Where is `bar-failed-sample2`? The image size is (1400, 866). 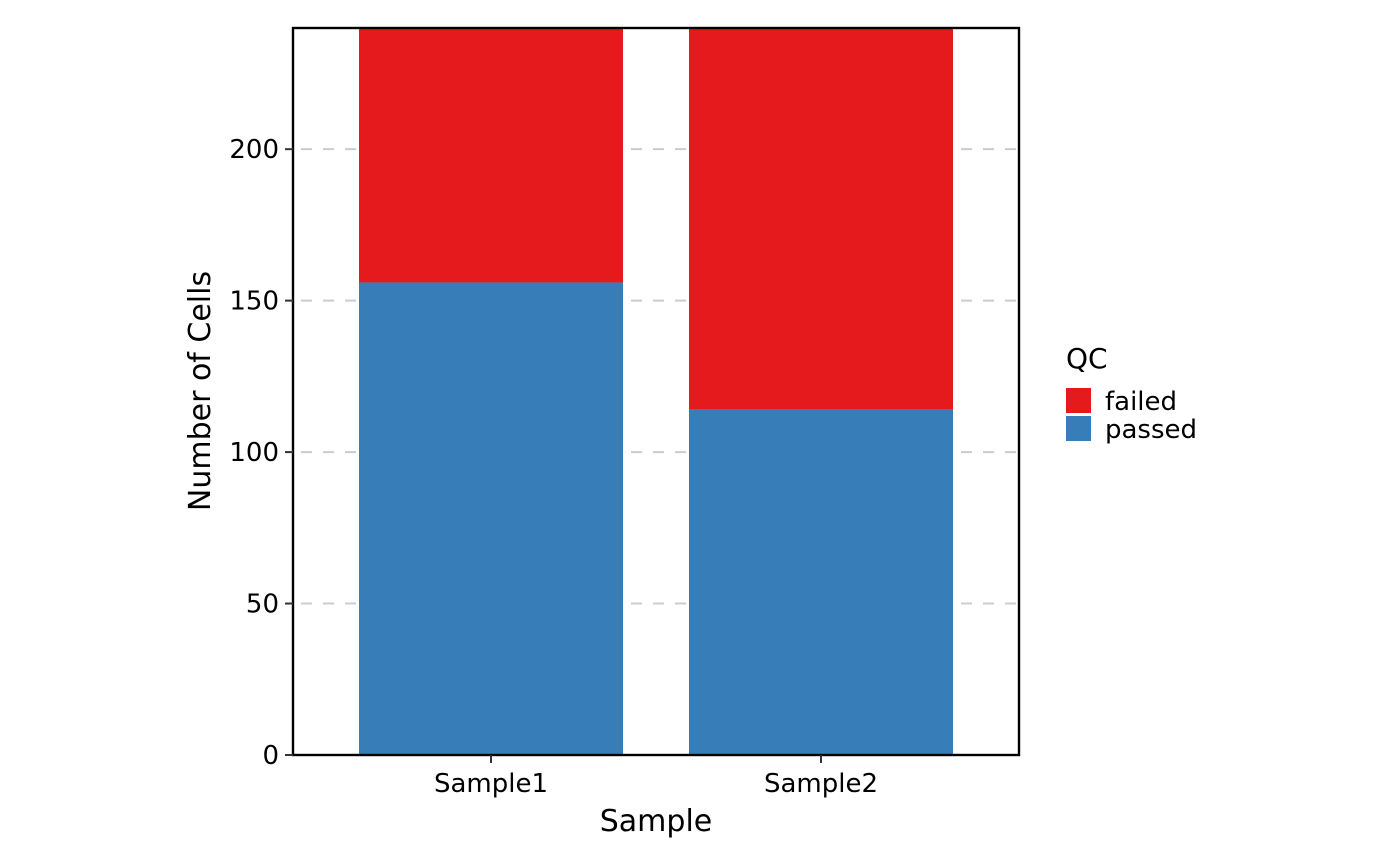
bar-failed-sample2 is located at coordinates (821, 219).